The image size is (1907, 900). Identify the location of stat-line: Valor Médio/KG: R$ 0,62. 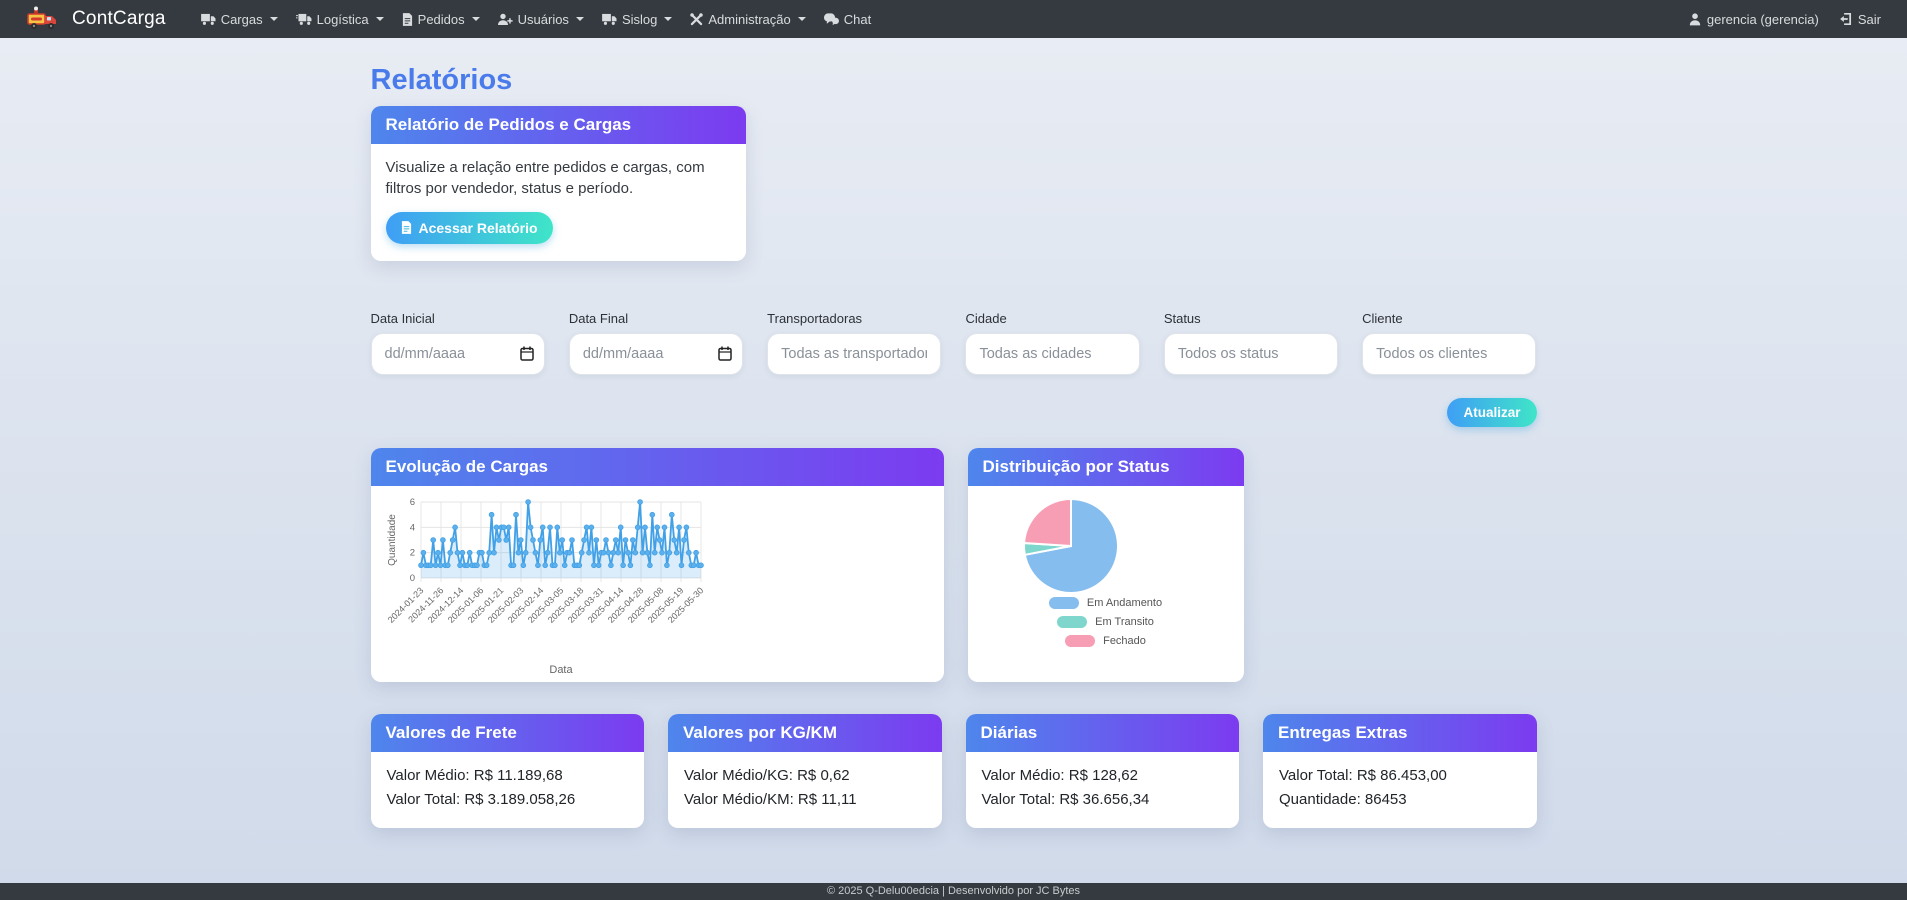
(767, 775).